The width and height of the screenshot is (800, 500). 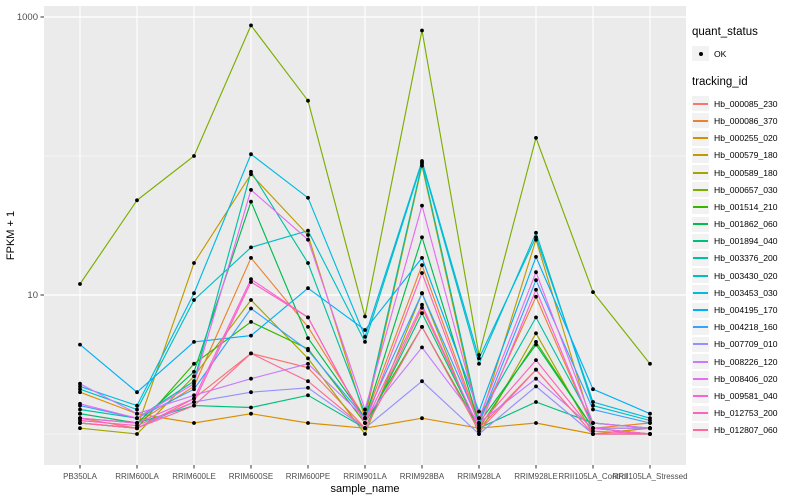 I want to click on legend-item: Hb_003430_020, so click(x=746, y=275).